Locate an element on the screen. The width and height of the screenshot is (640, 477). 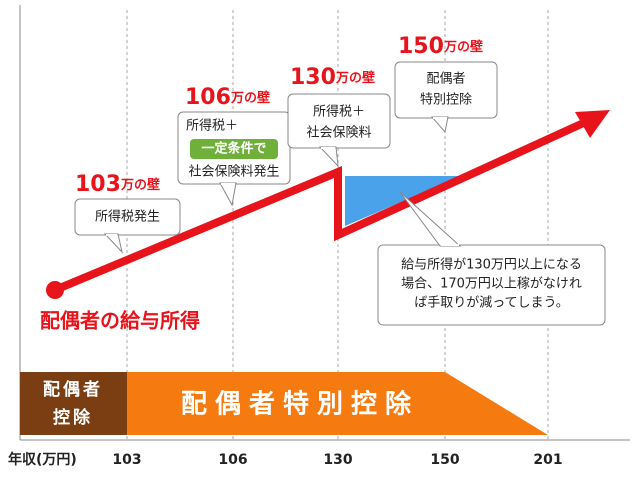
wall-label: 103万の壁 is located at coordinates (117, 184).